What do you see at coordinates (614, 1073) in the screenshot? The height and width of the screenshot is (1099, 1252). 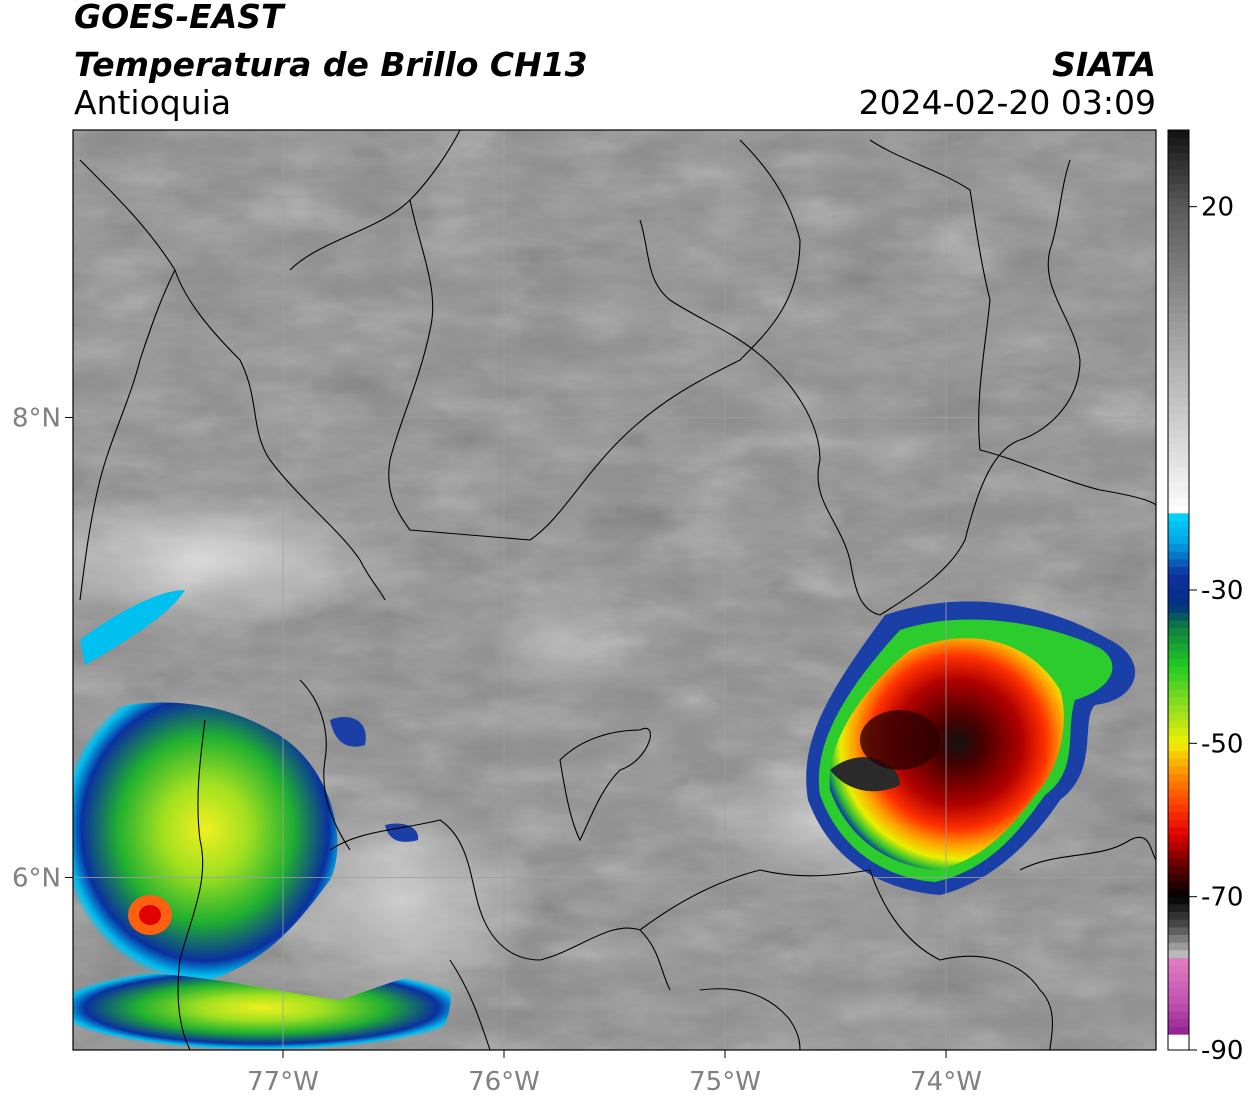 I see `lon-tick-labels: 77°W 76°W 75°W 74°W` at bounding box center [614, 1073].